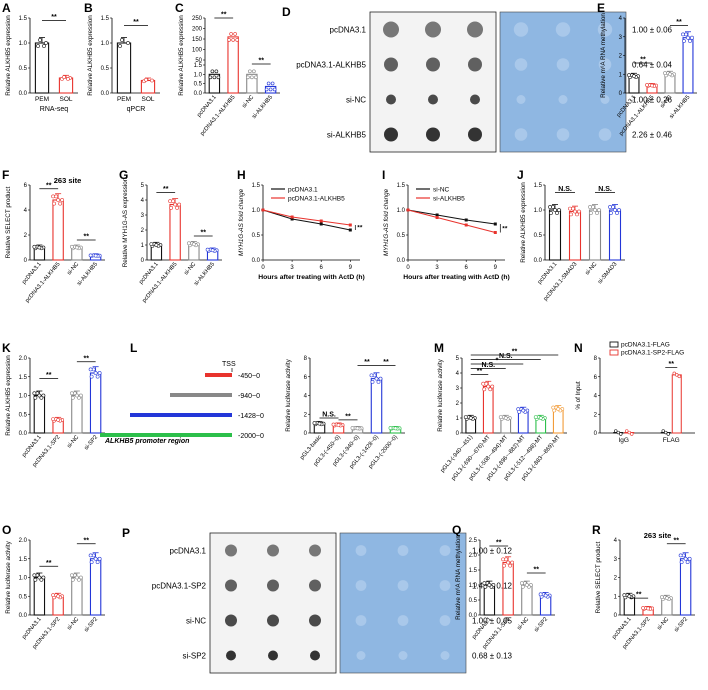 The width and height of the screenshot is (708, 690). Describe the element at coordinates (578, 395) in the screenshot. I see `y-axis-label: % of Input` at that location.